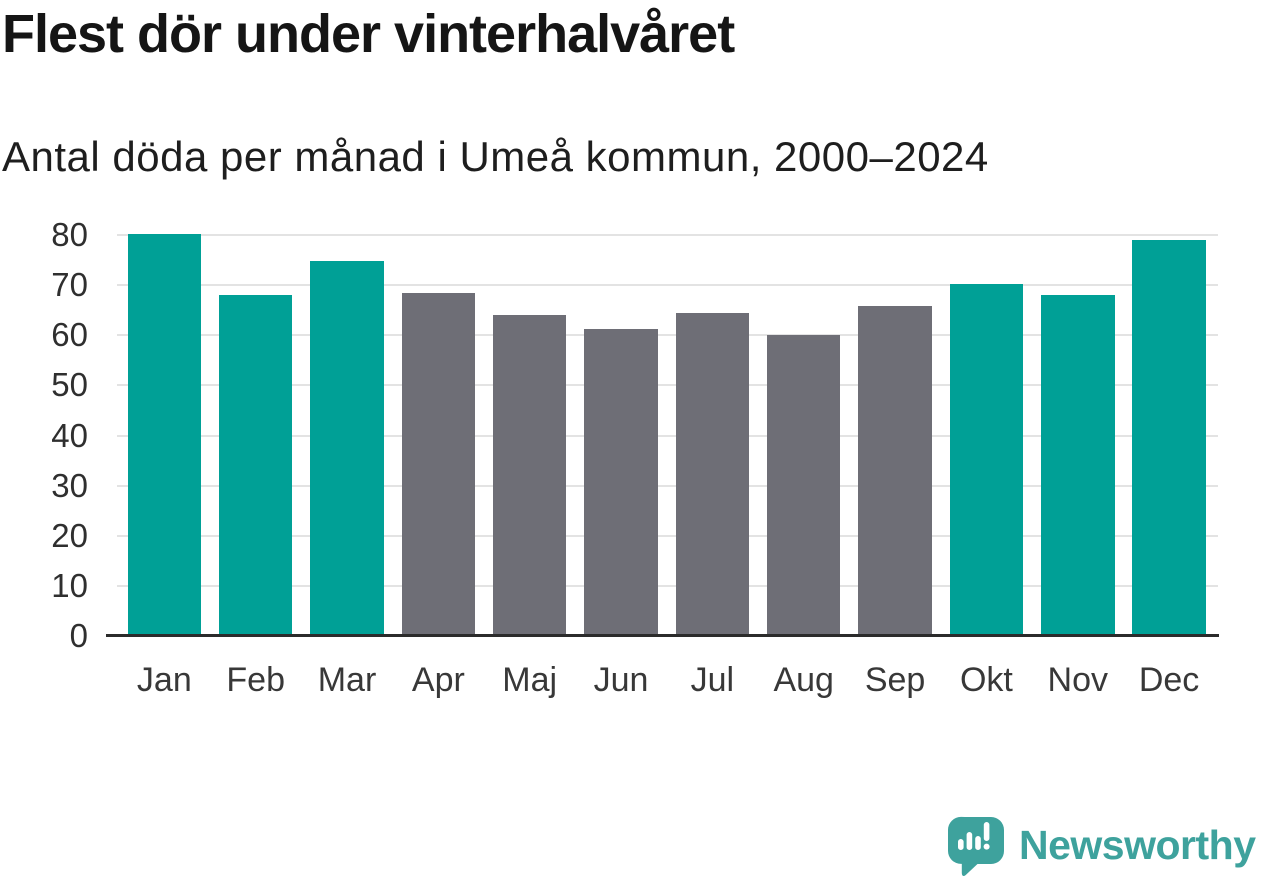 This screenshot has height=879, width=1262. What do you see at coordinates (986, 459) in the screenshot?
I see `bar-okt` at bounding box center [986, 459].